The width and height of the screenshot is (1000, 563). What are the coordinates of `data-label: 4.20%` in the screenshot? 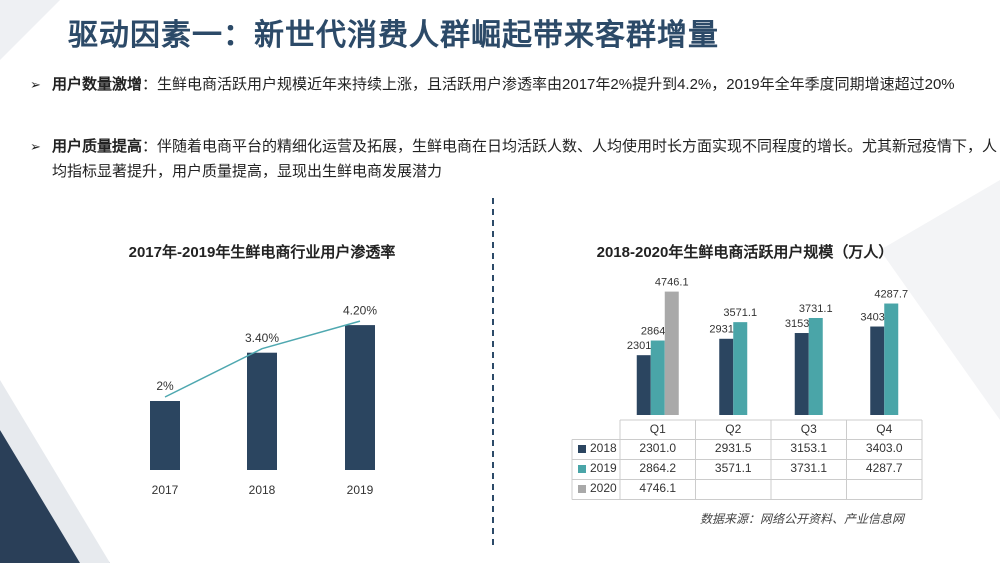 It's located at (360, 310).